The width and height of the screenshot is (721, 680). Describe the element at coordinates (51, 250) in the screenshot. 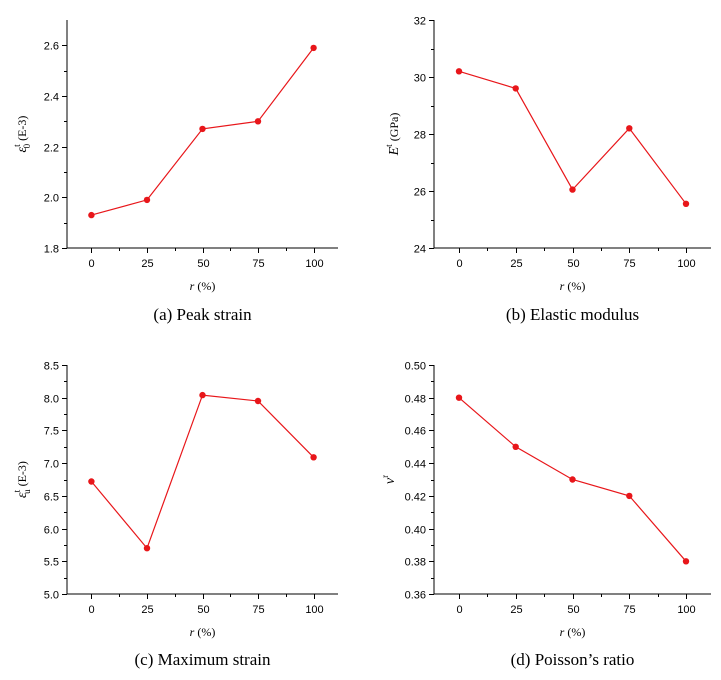

I see `y-tick-label: 1.8` at that location.